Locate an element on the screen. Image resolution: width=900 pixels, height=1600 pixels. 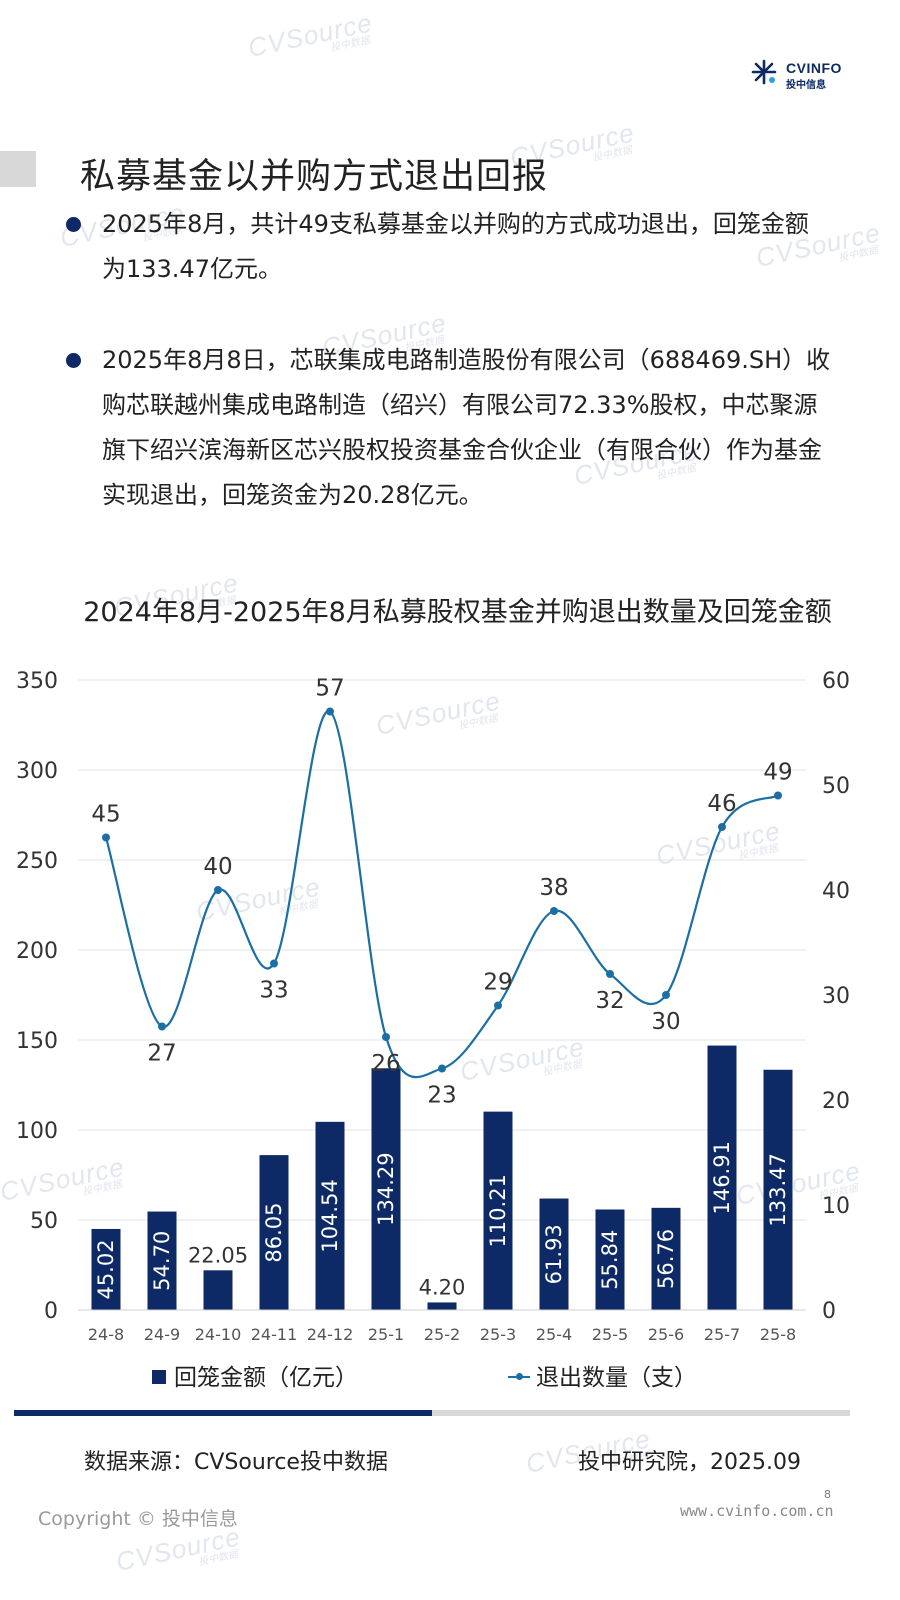
line-value-label: 26 is located at coordinates (385, 1064).